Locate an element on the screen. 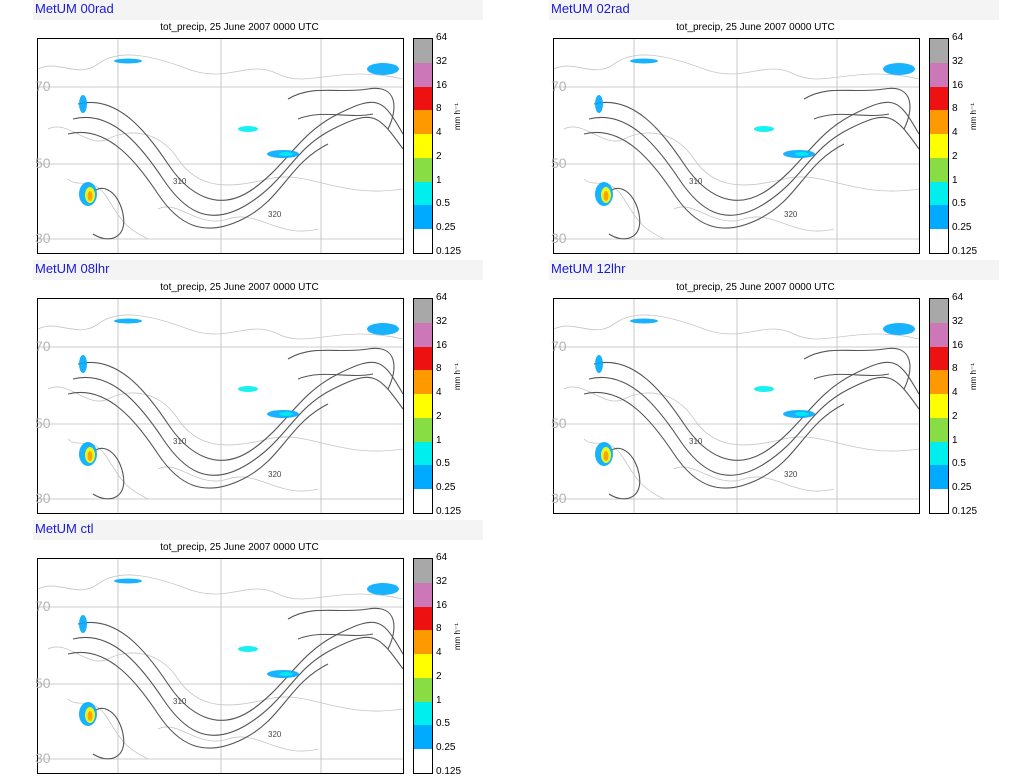  panel-title: MetUM ctl is located at coordinates (64, 528).